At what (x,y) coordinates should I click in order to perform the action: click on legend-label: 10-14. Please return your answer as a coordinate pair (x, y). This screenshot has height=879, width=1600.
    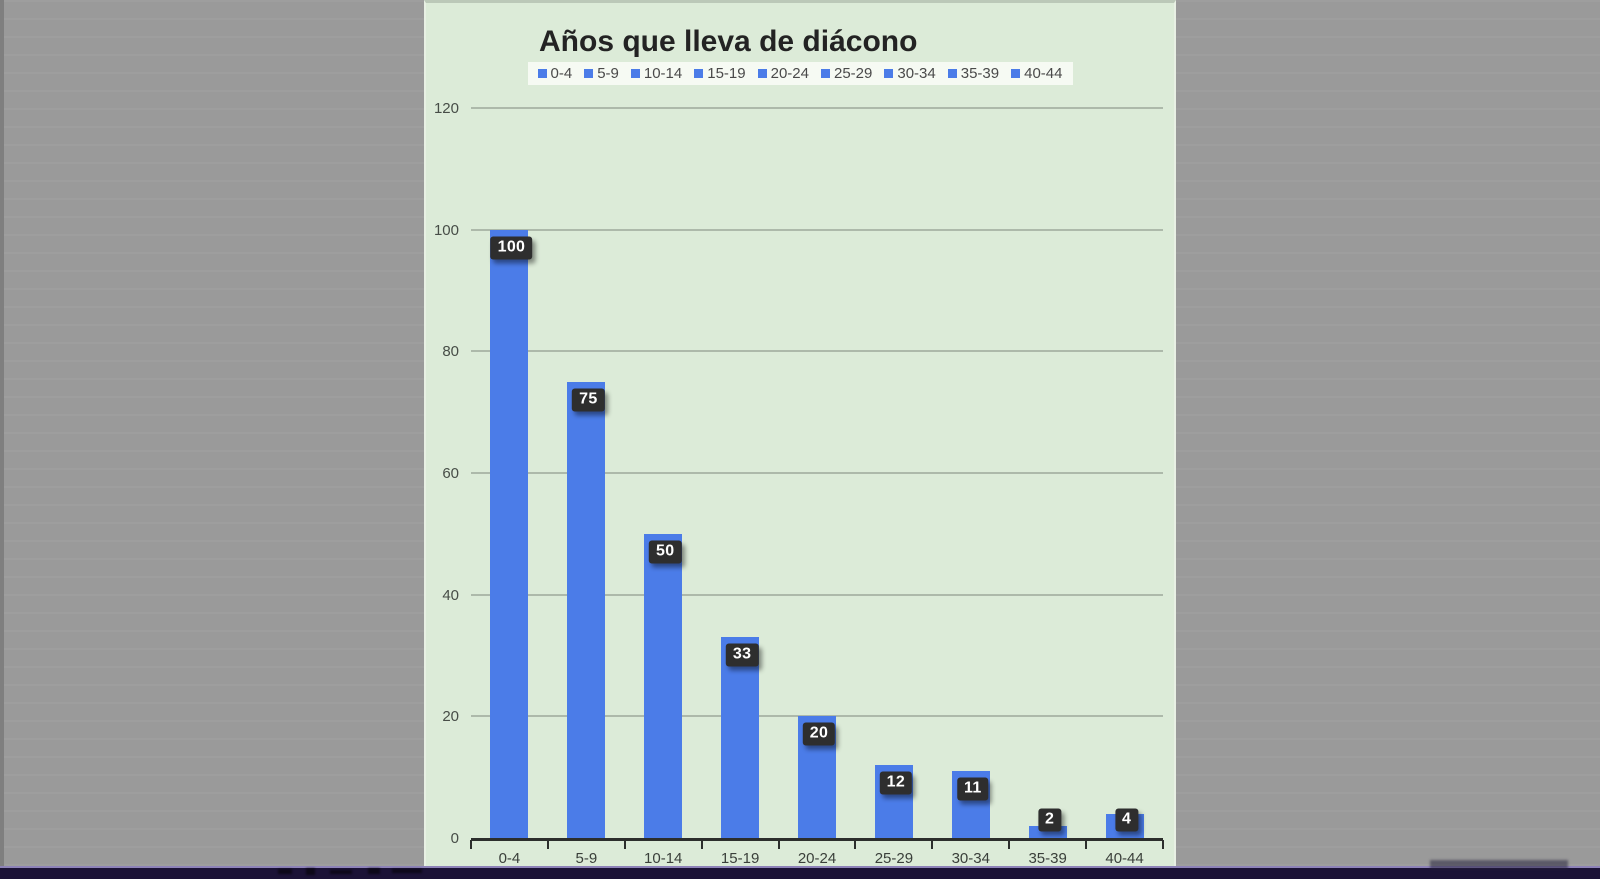
    Looking at the image, I should click on (663, 73).